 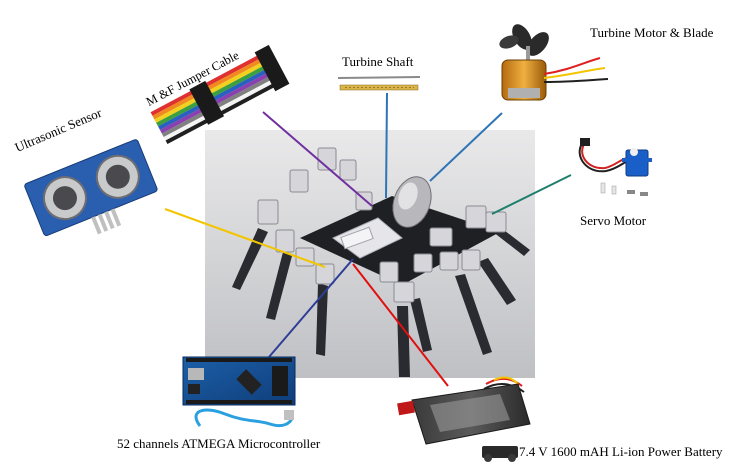 I want to click on turbine-motor-image, so click(x=554, y=62).